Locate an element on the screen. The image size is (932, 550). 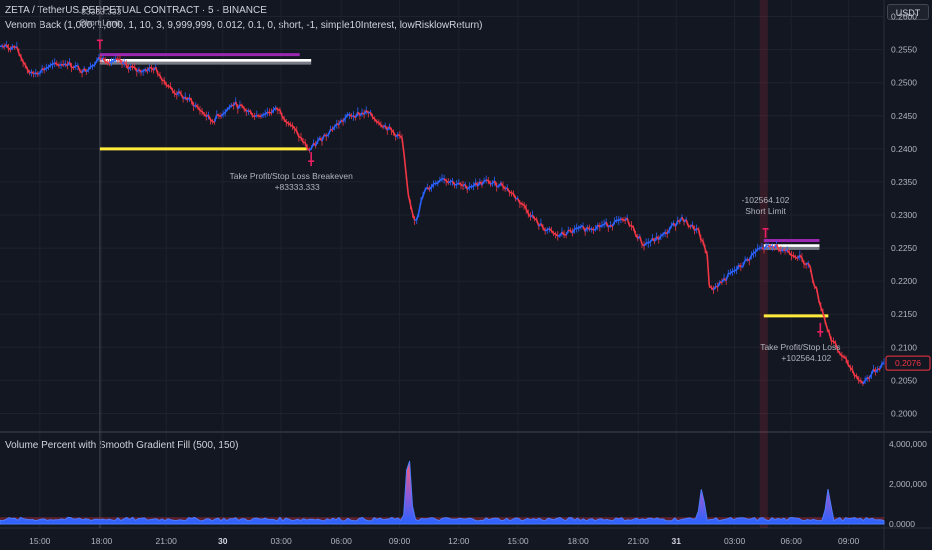
price-tick-label: 0.2200 is located at coordinates (904, 281).